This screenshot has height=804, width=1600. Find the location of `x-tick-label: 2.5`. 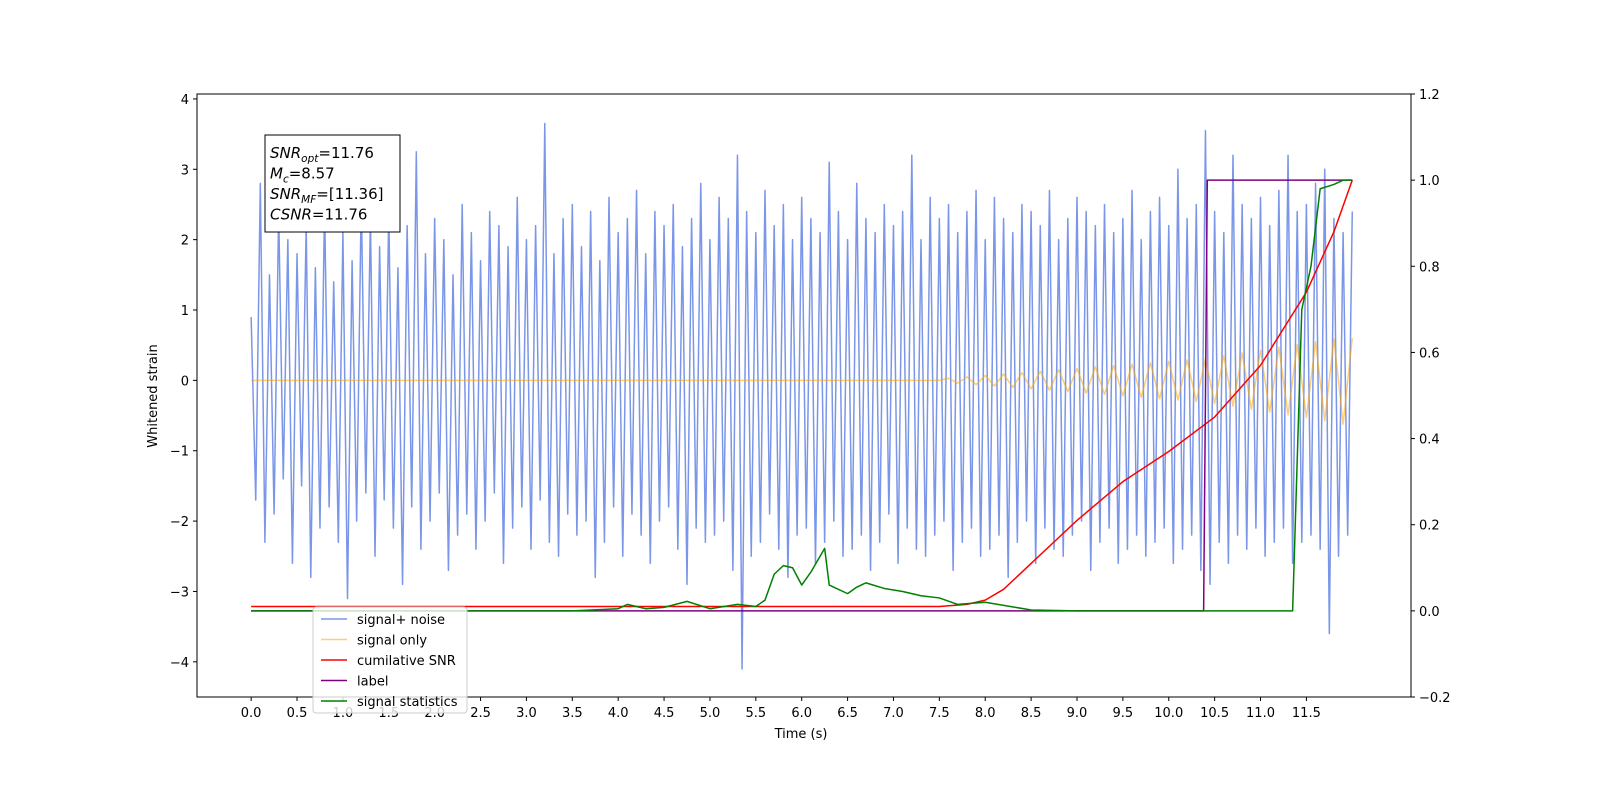

x-tick-label: 2.5 is located at coordinates (480, 713).